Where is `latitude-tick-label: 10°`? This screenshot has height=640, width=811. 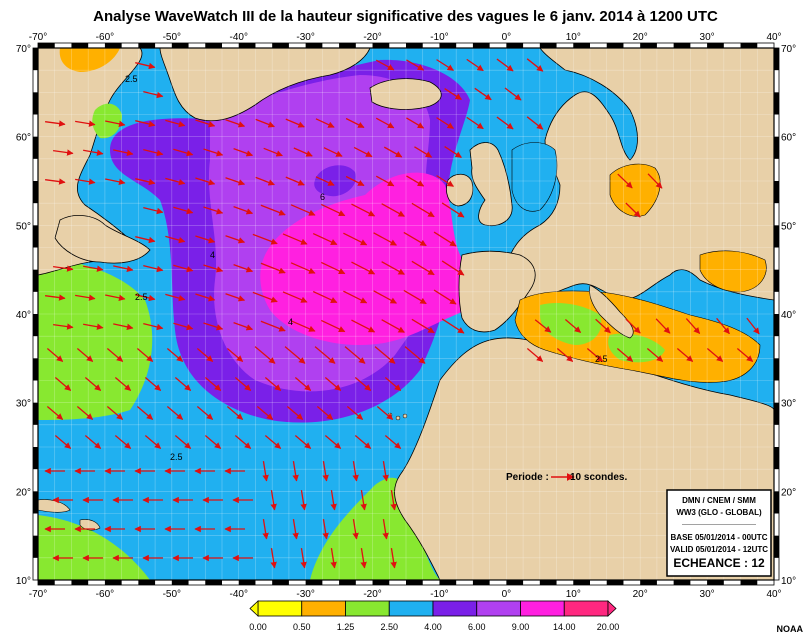 latitude-tick-label: 10° is located at coordinates (23, 581).